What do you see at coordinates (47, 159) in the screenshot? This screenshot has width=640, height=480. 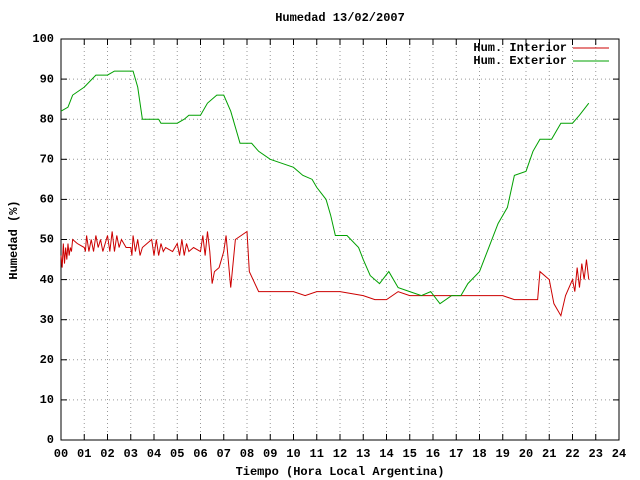 I see `y-tick-label: 70` at bounding box center [47, 159].